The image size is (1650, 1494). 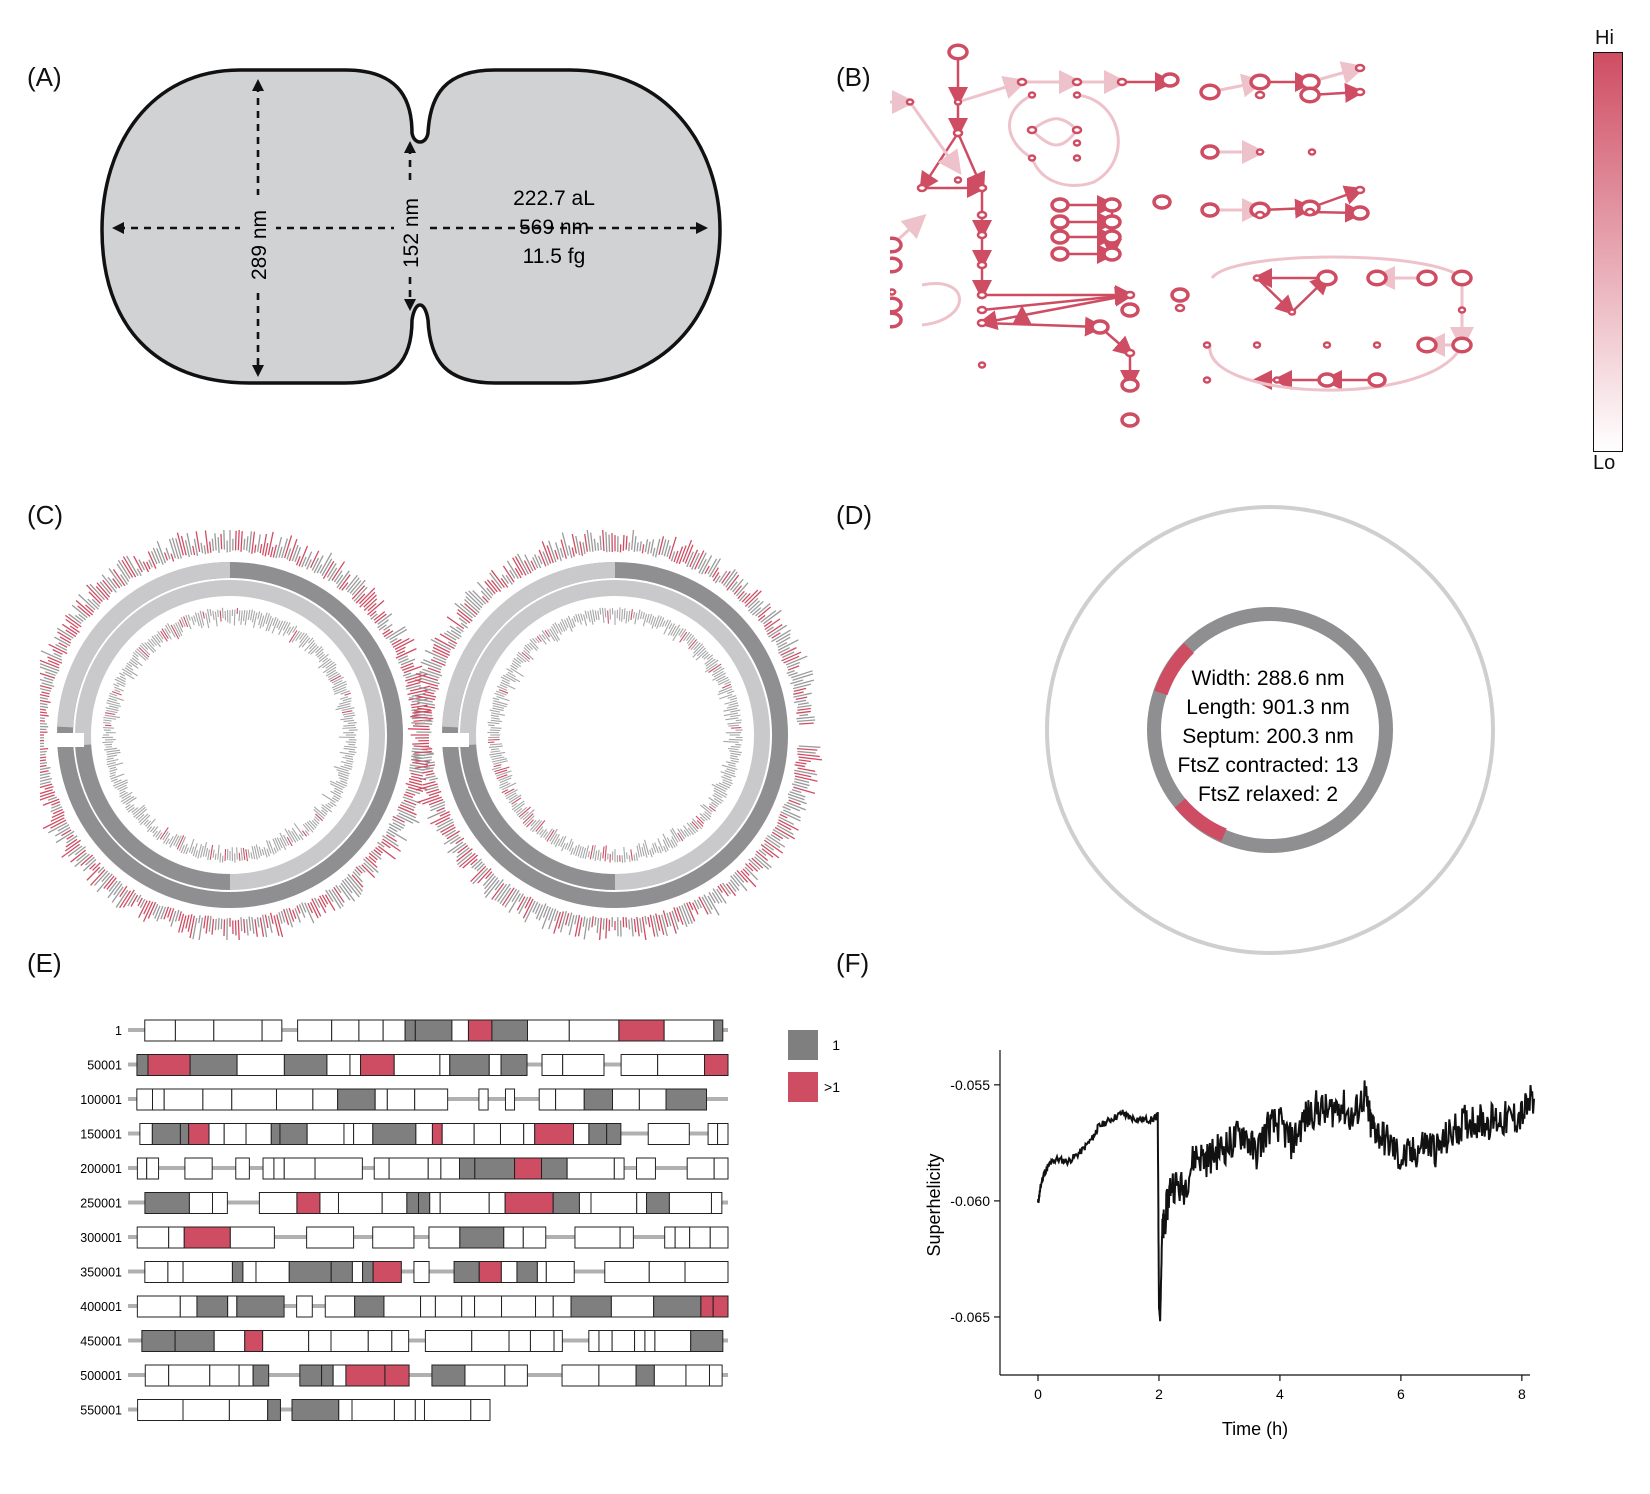 I want to click on mass-label: 11.5 fg, so click(x=554, y=256).